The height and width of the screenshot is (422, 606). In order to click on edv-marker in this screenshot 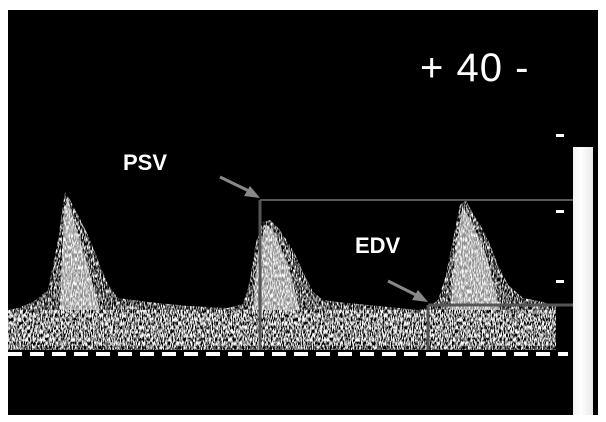, I will do `click(502, 326)`.